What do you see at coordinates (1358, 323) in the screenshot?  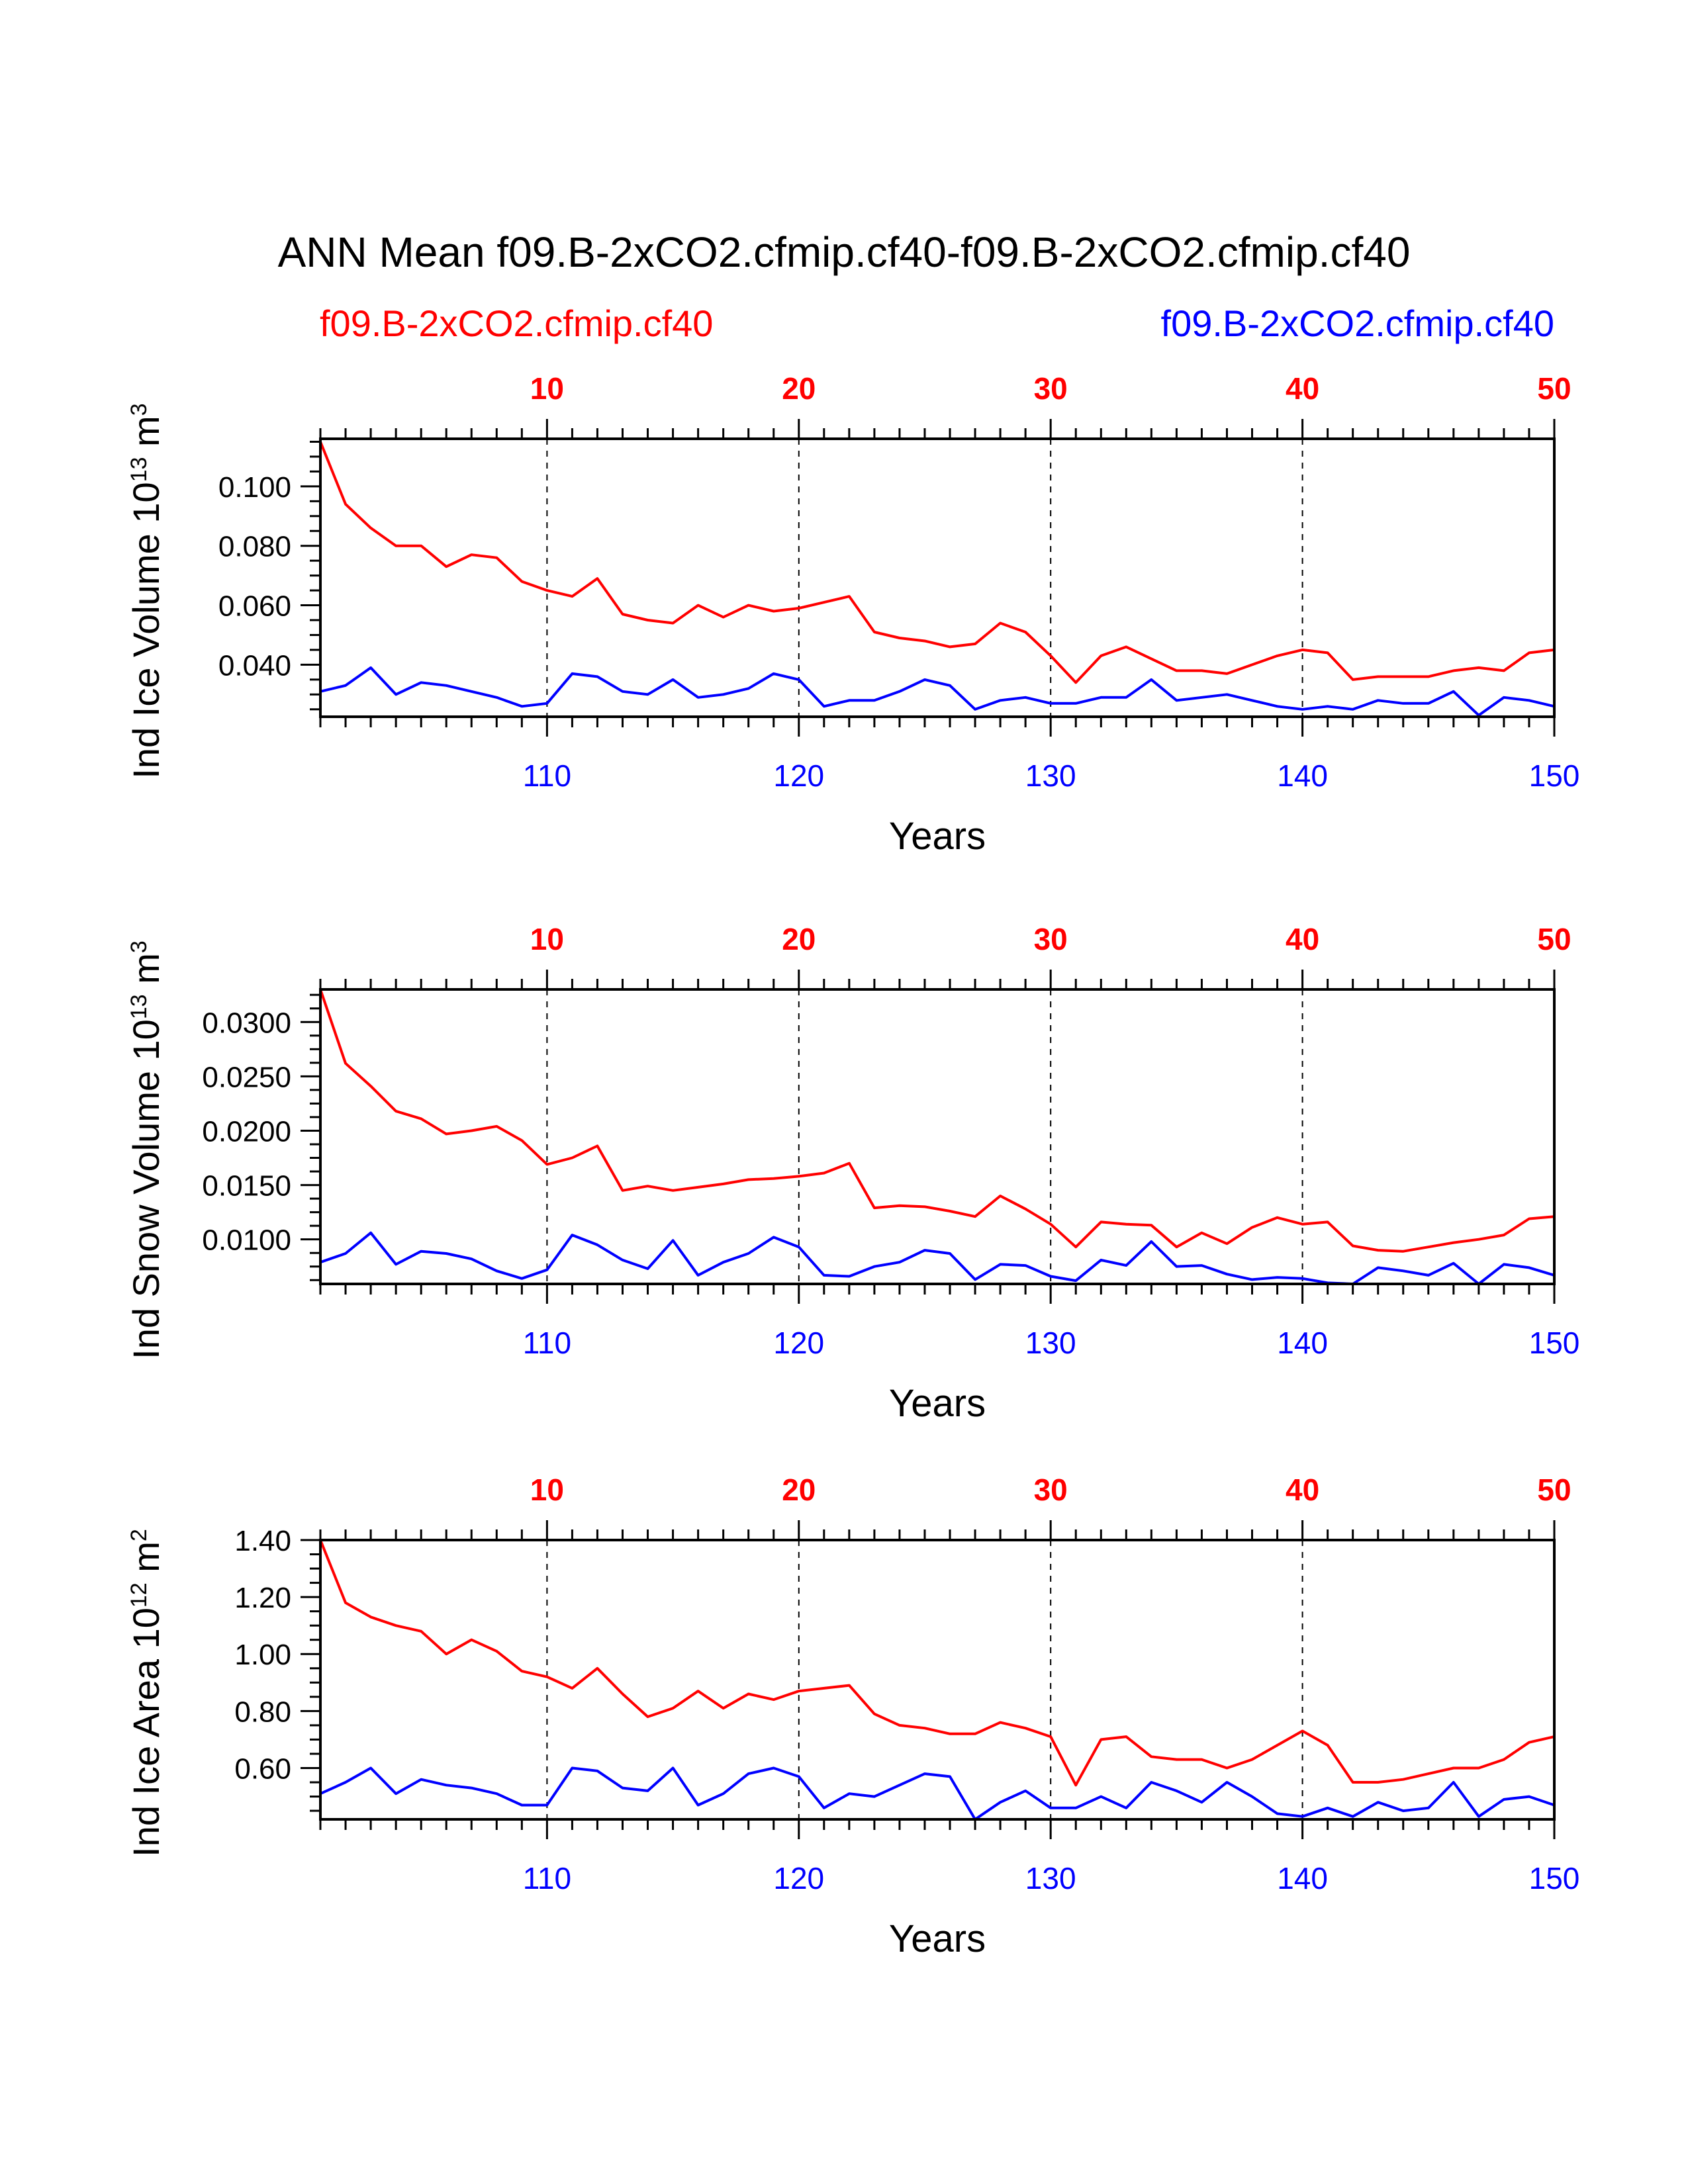 I see `legend-run-right: f09.B-2xCO2.cfmip.cf40` at bounding box center [1358, 323].